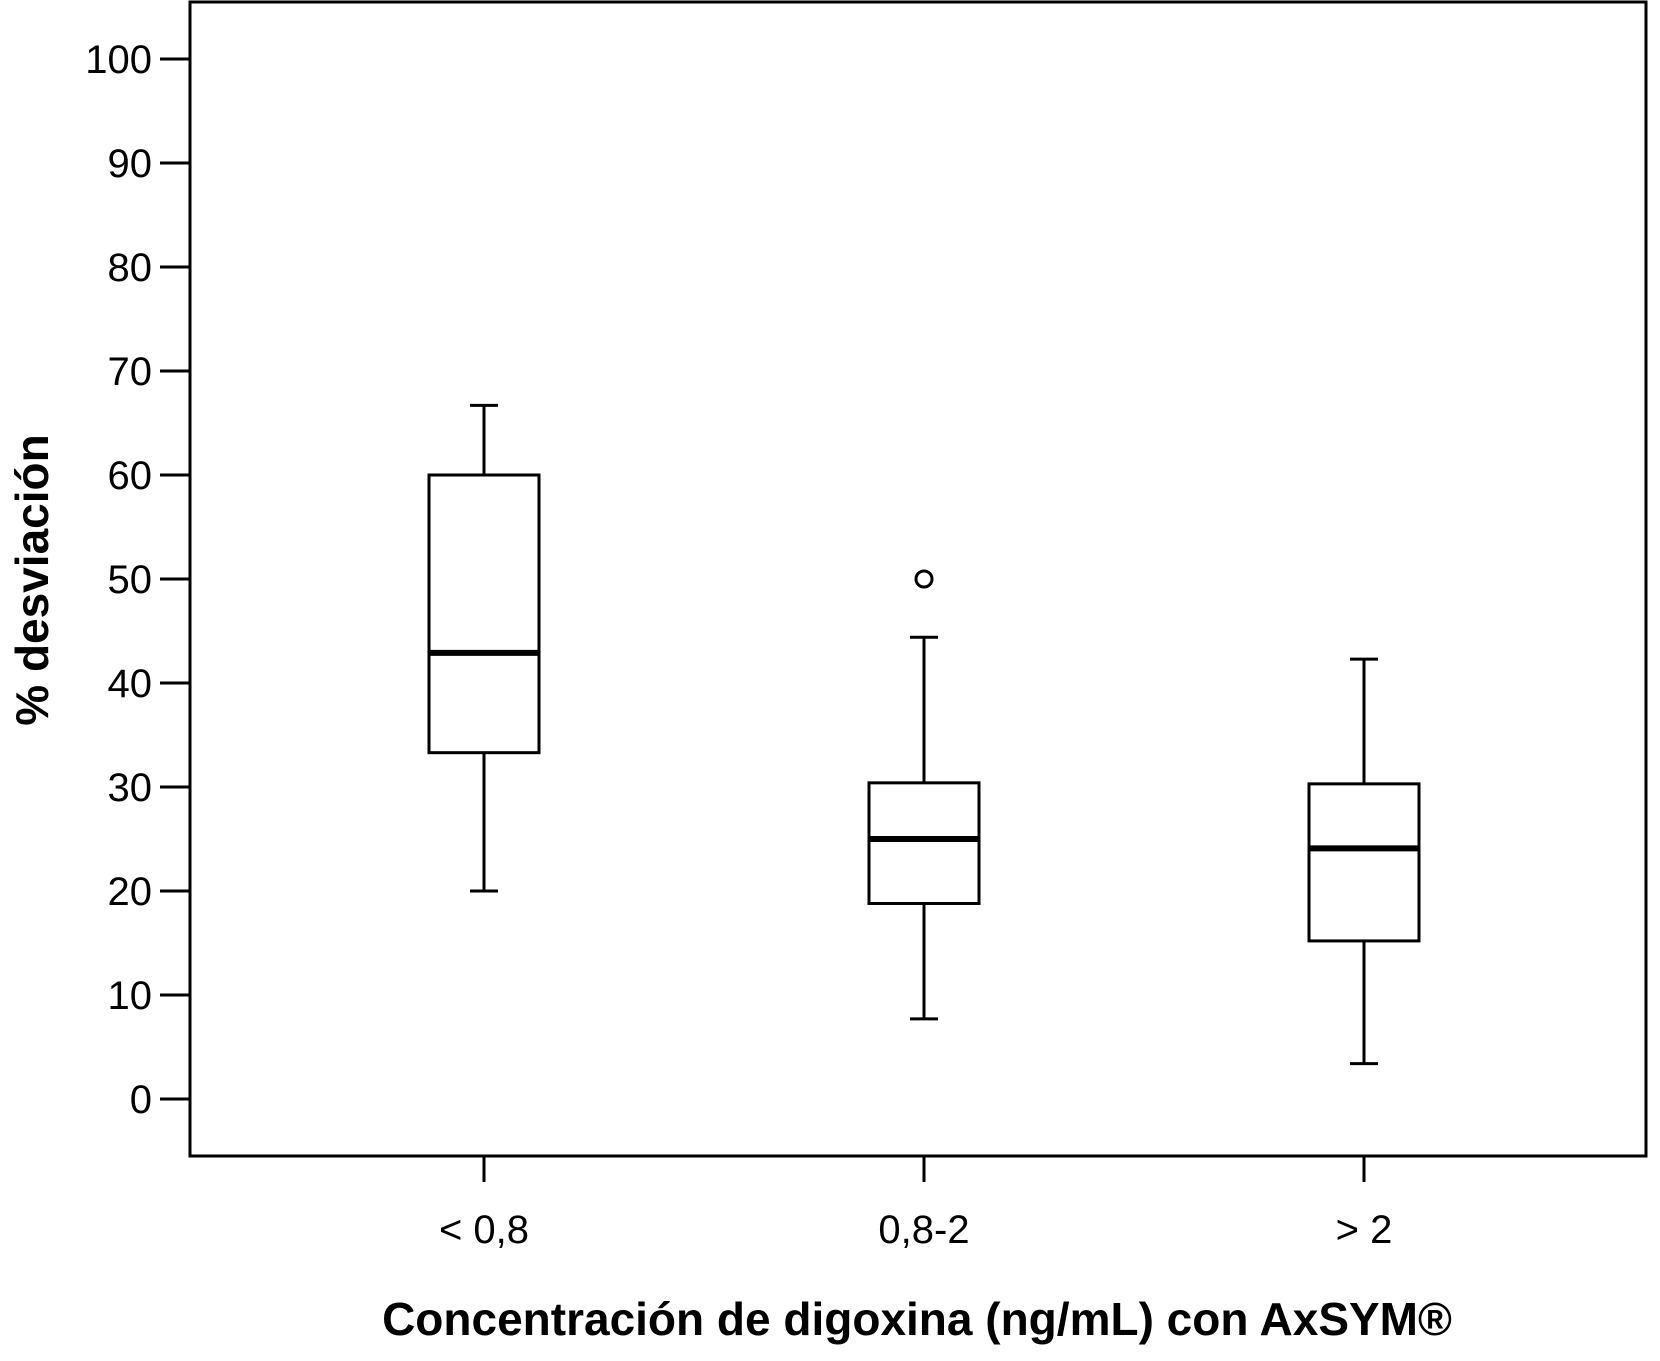  I want to click on y-tick-label: 10, so click(130, 996).